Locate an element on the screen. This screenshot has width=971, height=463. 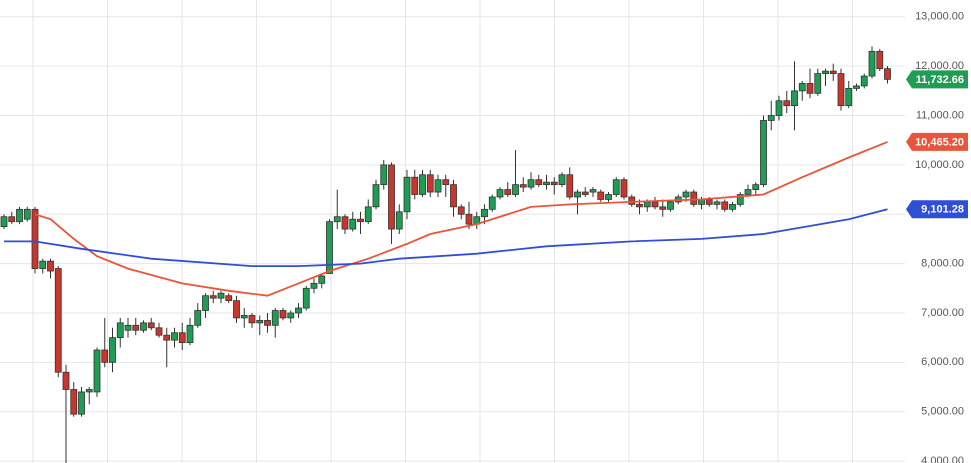
moving-average-line is located at coordinates (446, 237).